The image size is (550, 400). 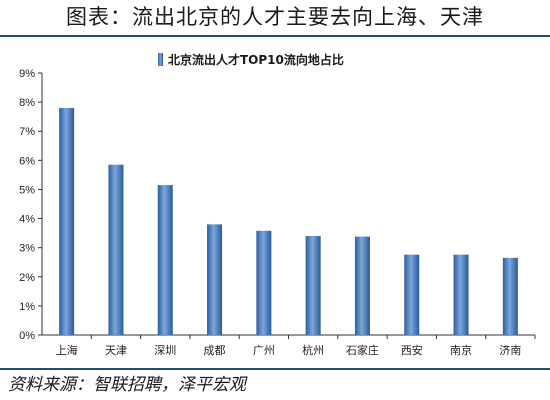 I want to click on source-note: 资料来源：智联招聘，泽平宏观, so click(x=127, y=385).